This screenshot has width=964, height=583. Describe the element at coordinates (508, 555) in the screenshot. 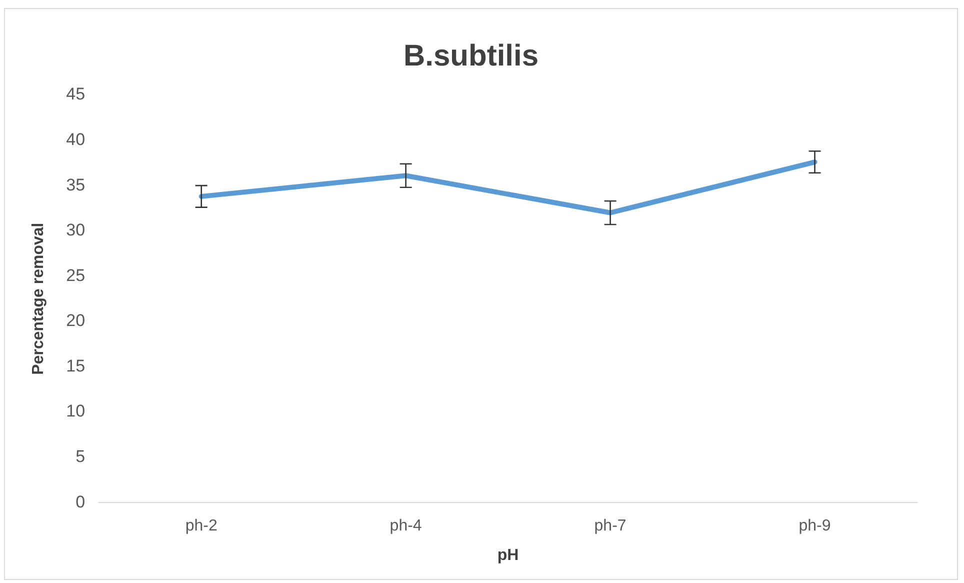

I see `x-axis-title: pH` at that location.